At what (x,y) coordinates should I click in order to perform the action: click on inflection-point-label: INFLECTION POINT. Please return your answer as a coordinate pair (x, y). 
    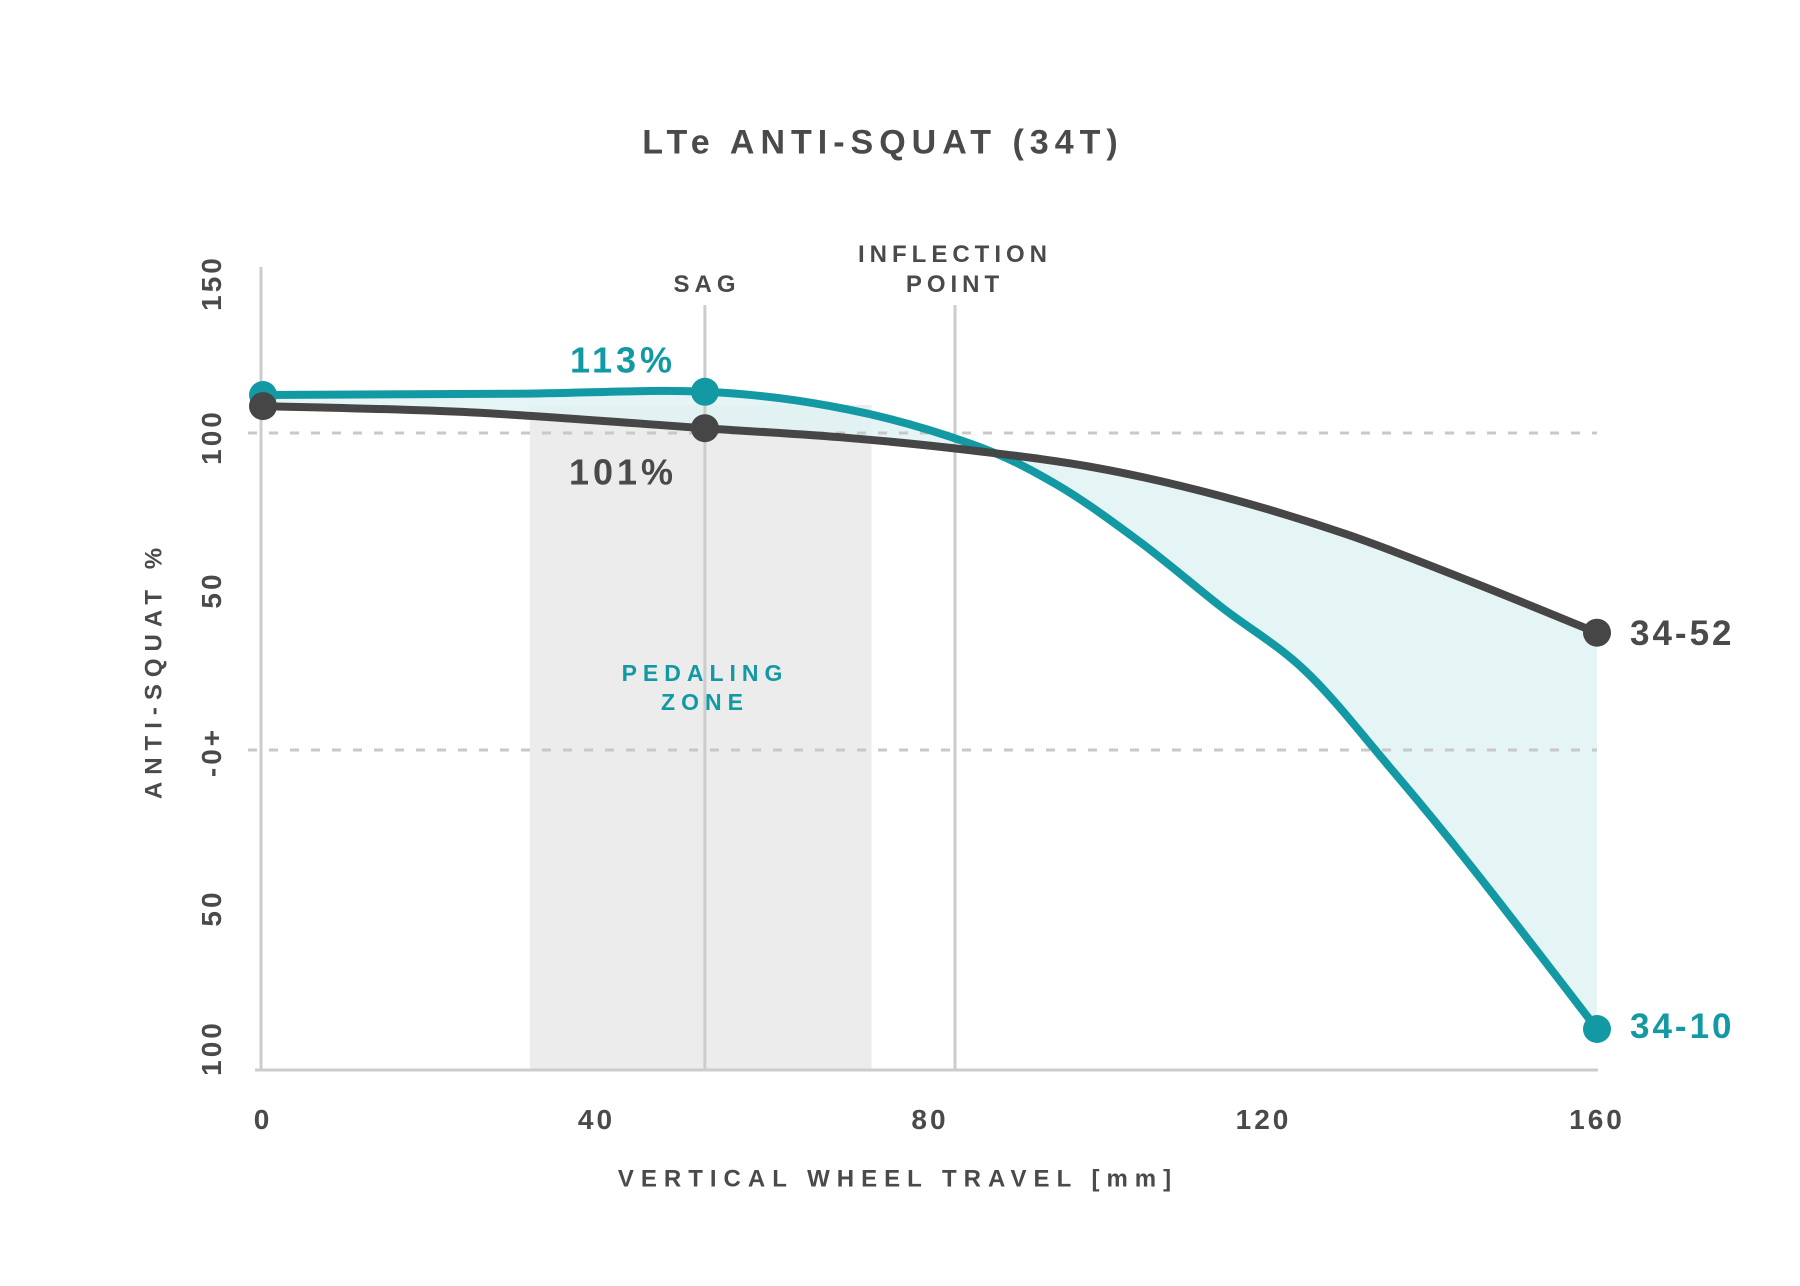
    Looking at the image, I should click on (955, 270).